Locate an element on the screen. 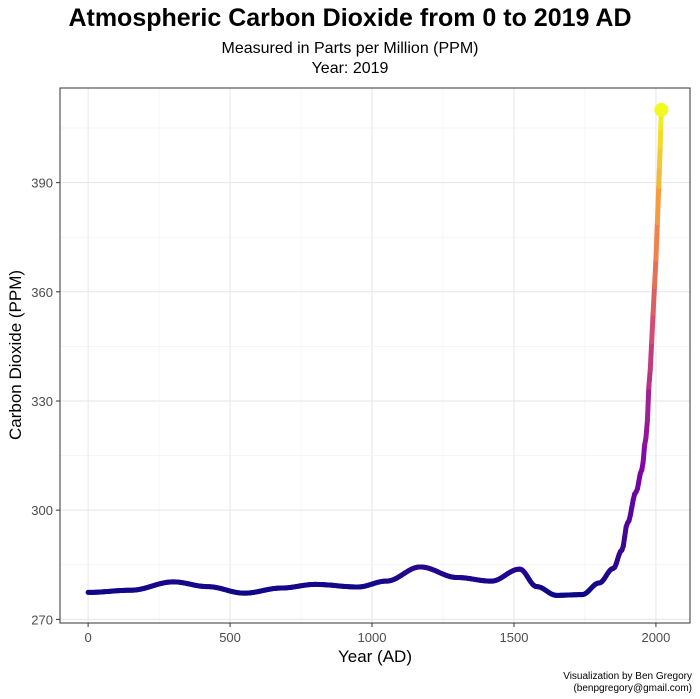 This screenshot has height=699, width=700. x-tick-label: 500 is located at coordinates (230, 637).